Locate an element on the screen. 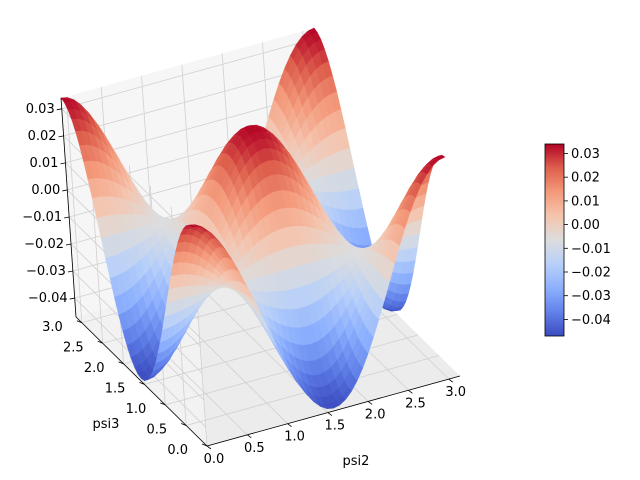  y-tick-label: 1.0 is located at coordinates (136, 409).